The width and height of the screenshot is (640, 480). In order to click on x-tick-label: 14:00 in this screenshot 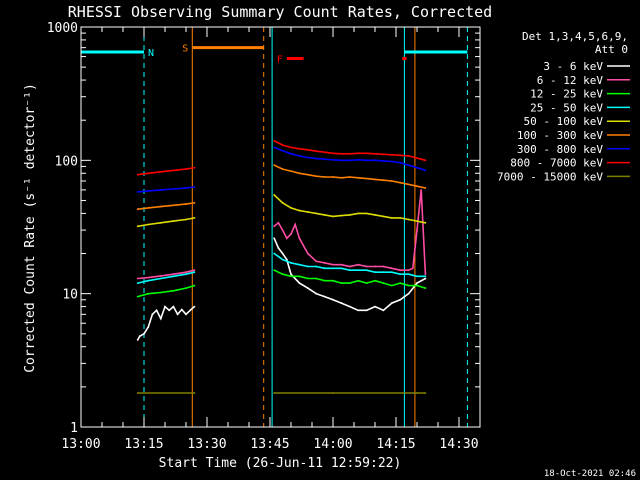, I will do `click(332, 444)`.